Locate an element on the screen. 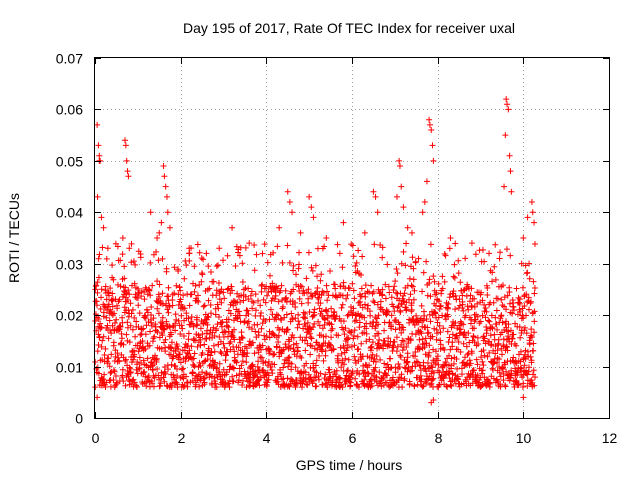  y-tick-label: 0 is located at coordinates (79, 419).